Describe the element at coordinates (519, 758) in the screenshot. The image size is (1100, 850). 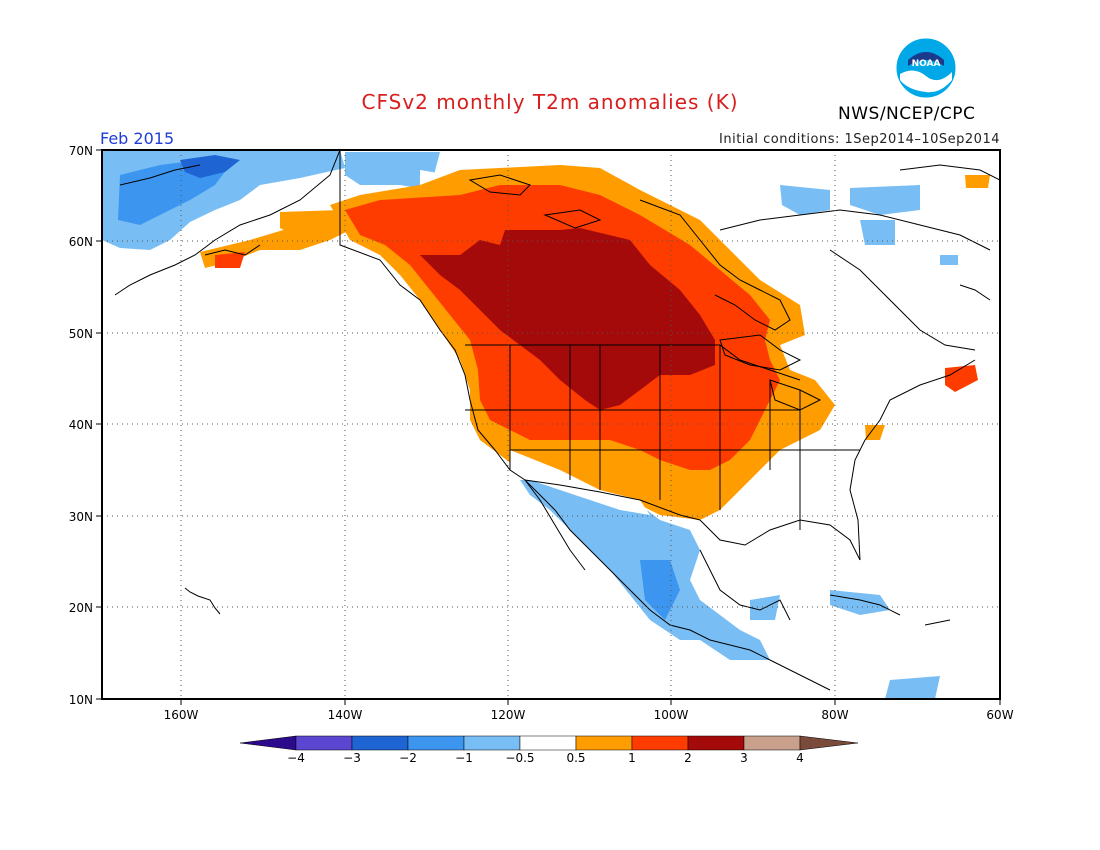
I see `legend-tick-label: −0.5` at that location.